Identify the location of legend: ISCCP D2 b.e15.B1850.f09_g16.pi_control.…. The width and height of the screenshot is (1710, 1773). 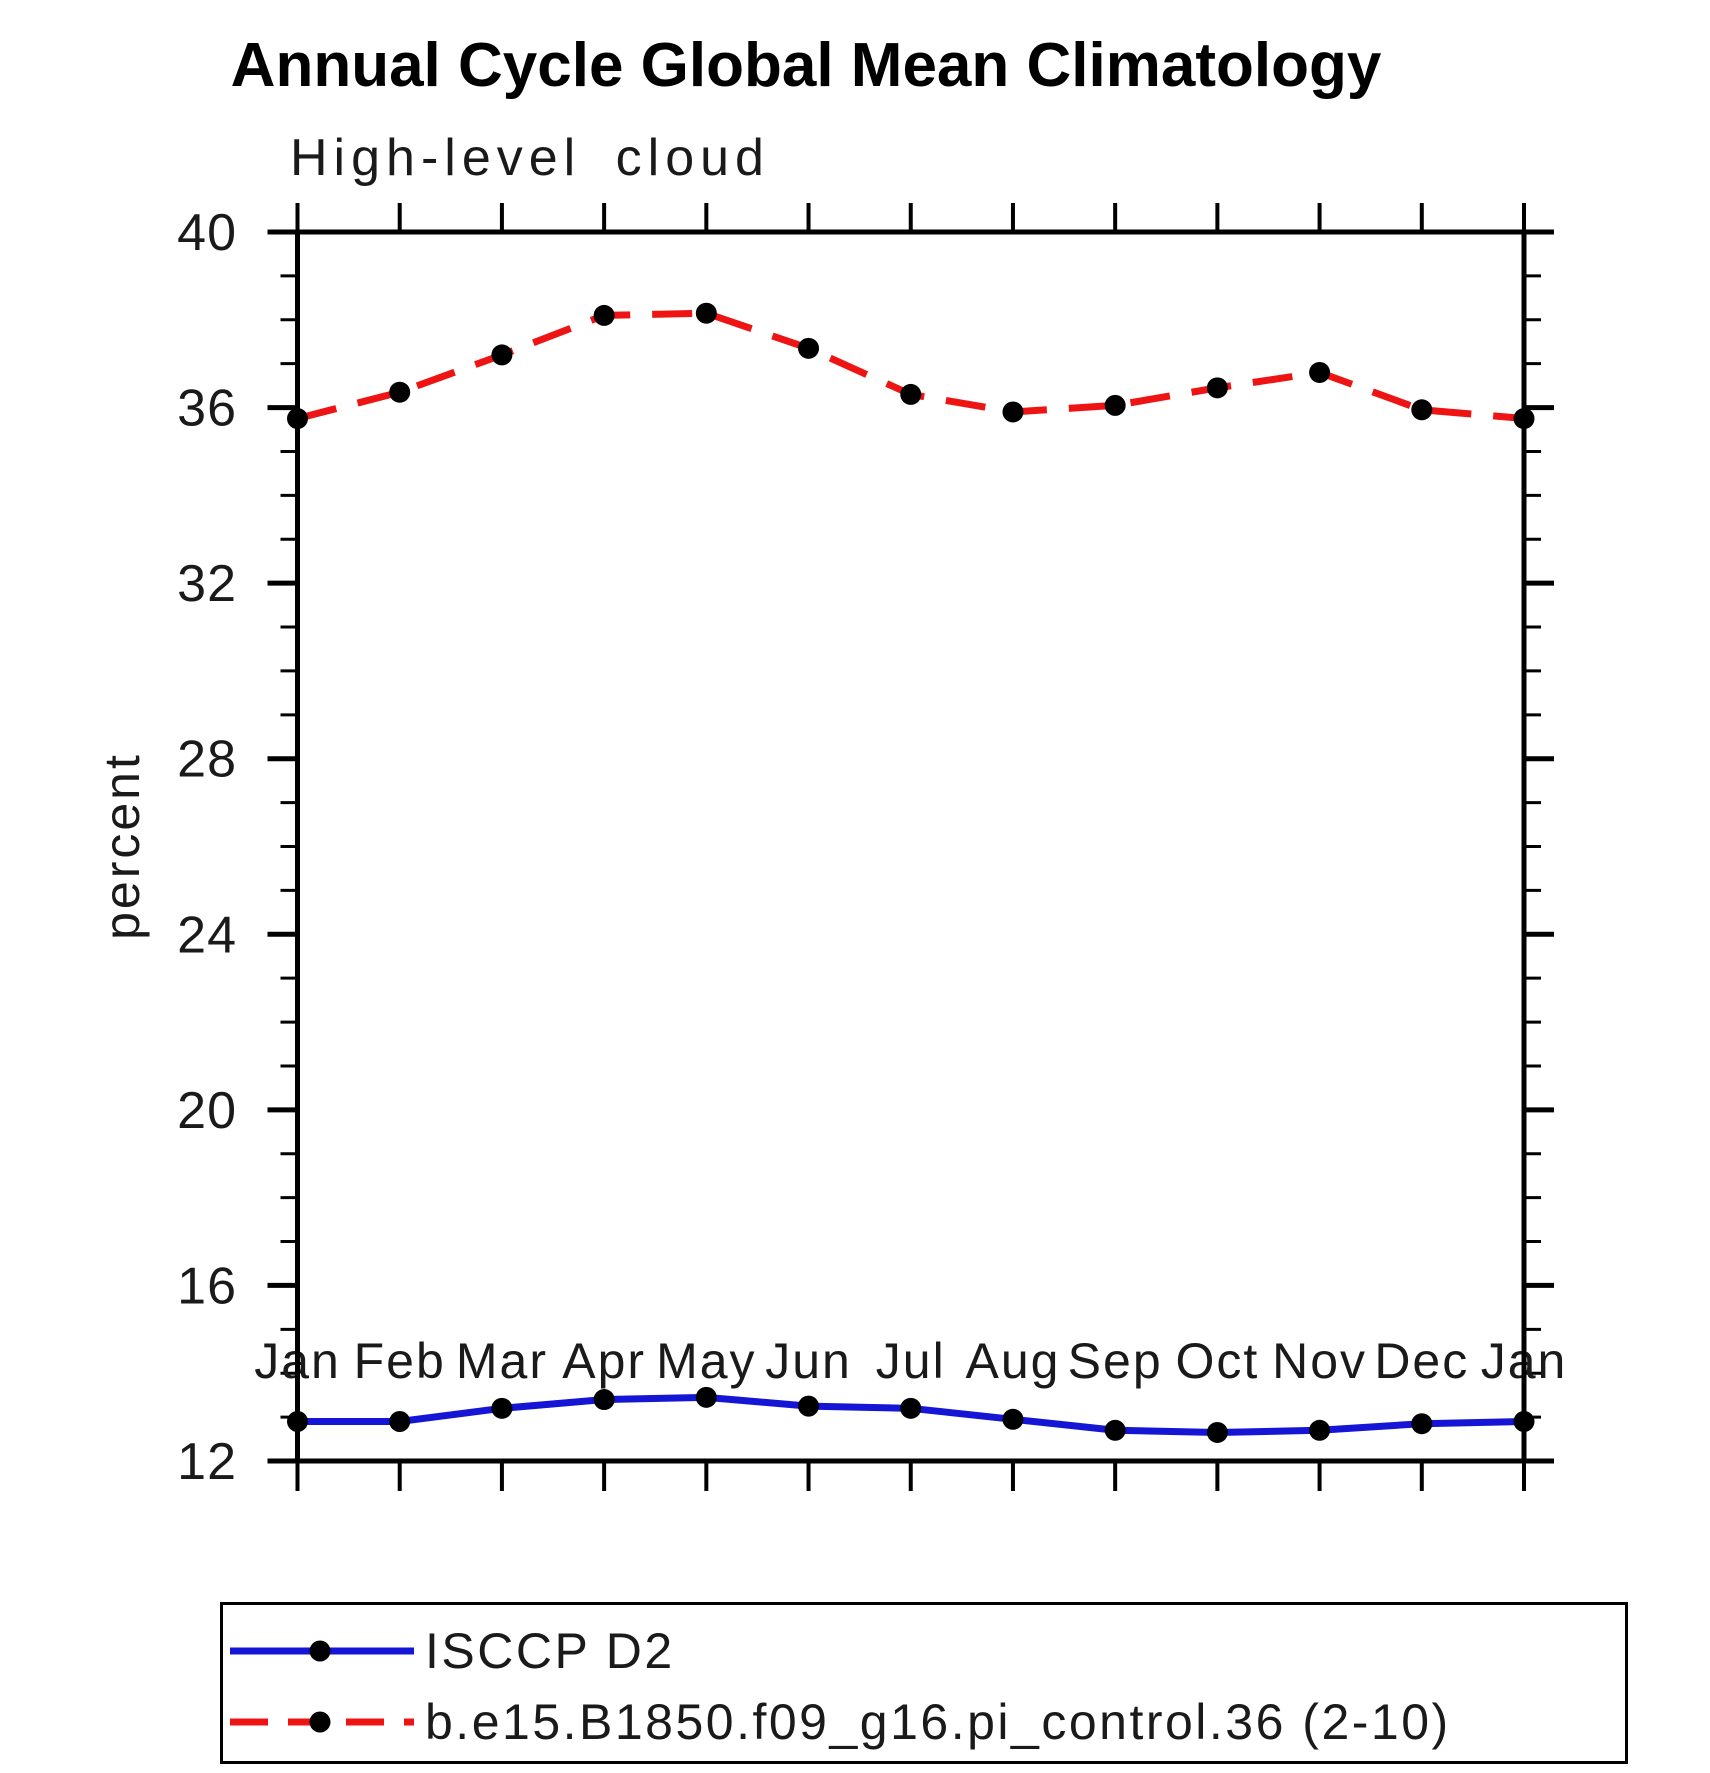
(924, 1683).